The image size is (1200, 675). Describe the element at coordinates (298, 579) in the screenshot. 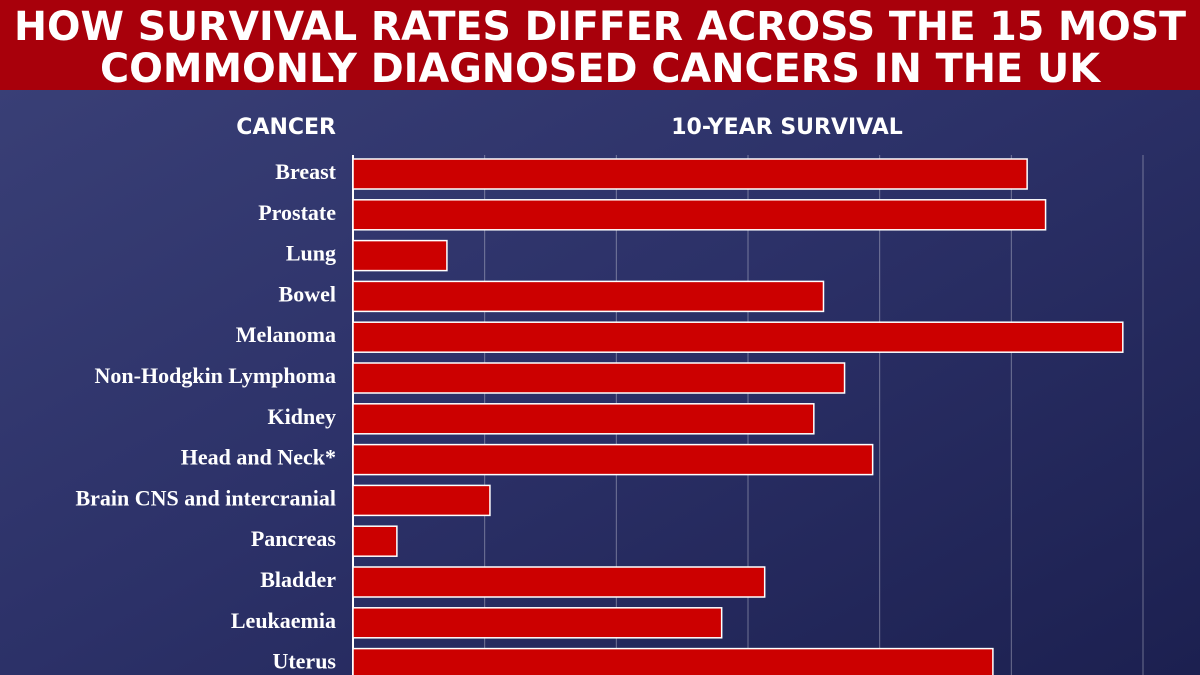

I see `category-label: Bladder` at that location.